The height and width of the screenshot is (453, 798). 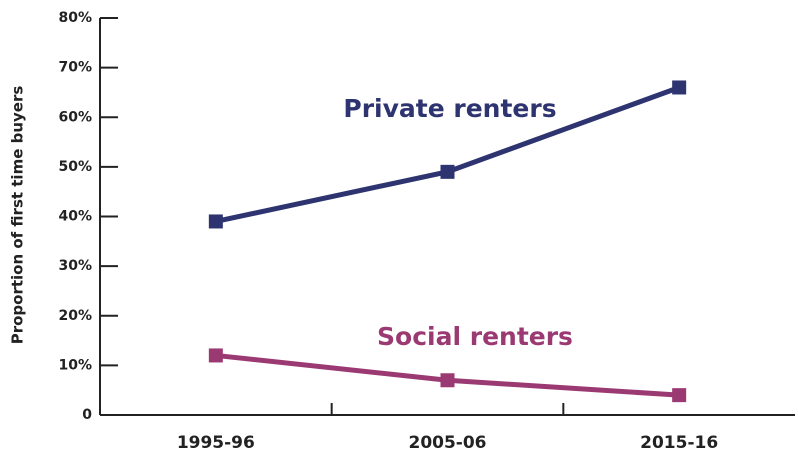 I want to click on y-tick-label: 10%, so click(x=75, y=365).